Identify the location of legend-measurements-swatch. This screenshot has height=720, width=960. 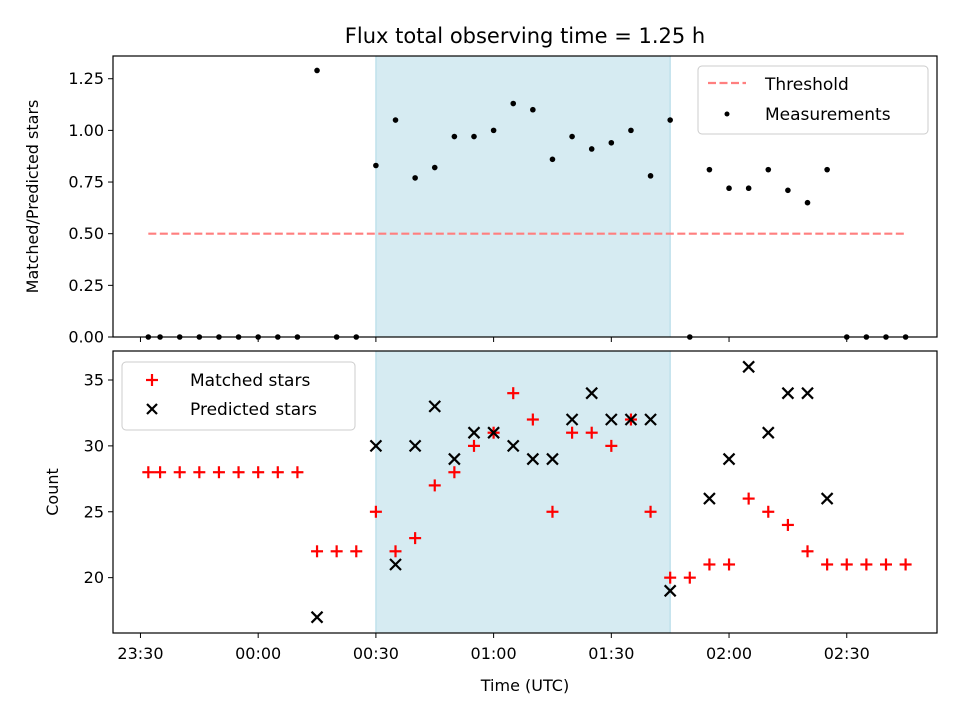
(727, 114).